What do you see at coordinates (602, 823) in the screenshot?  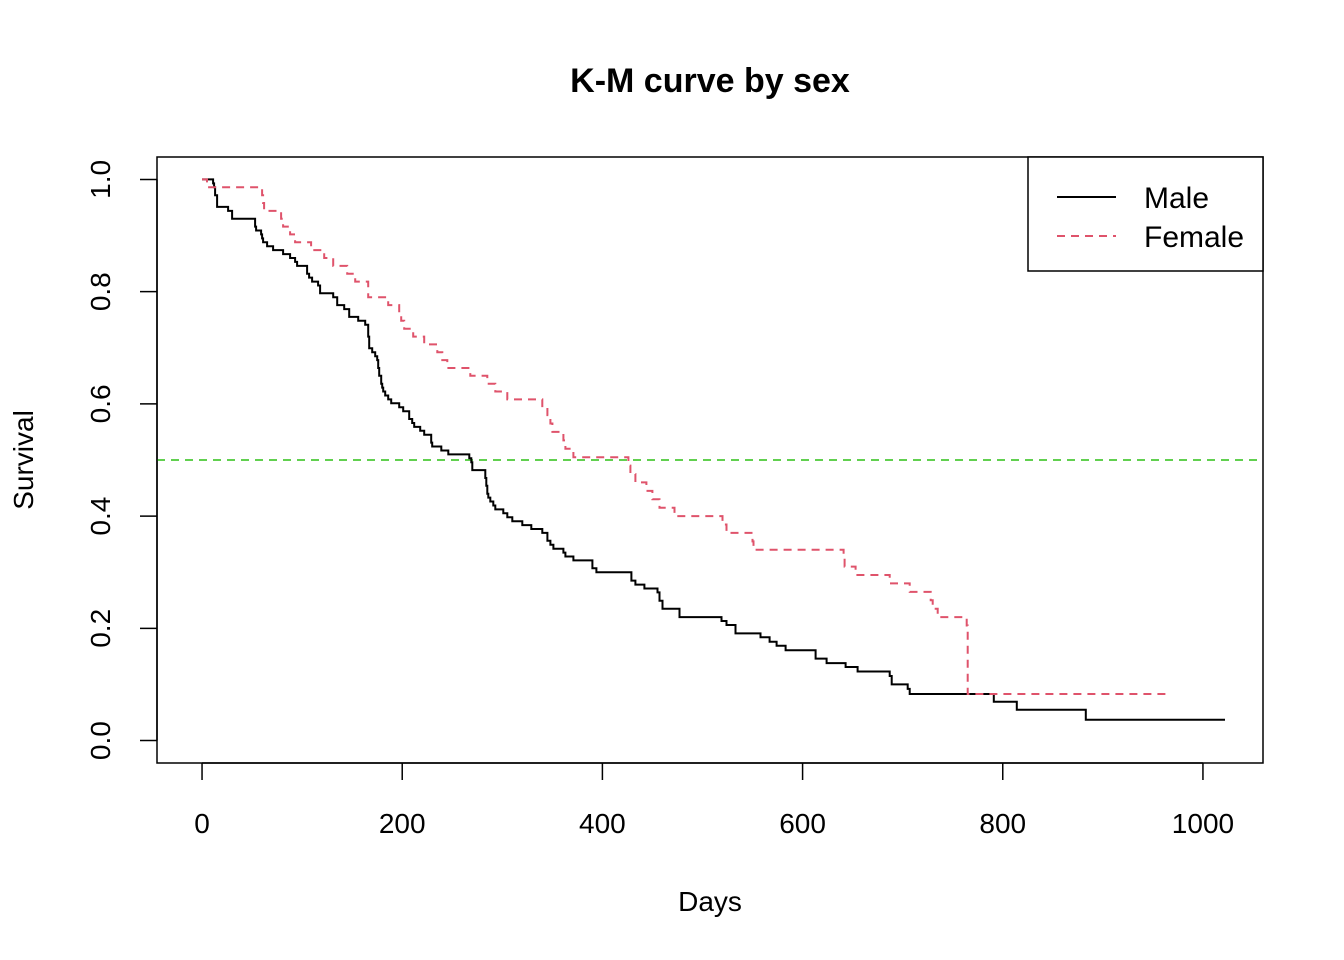 I see `x-tick-label: 400` at bounding box center [602, 823].